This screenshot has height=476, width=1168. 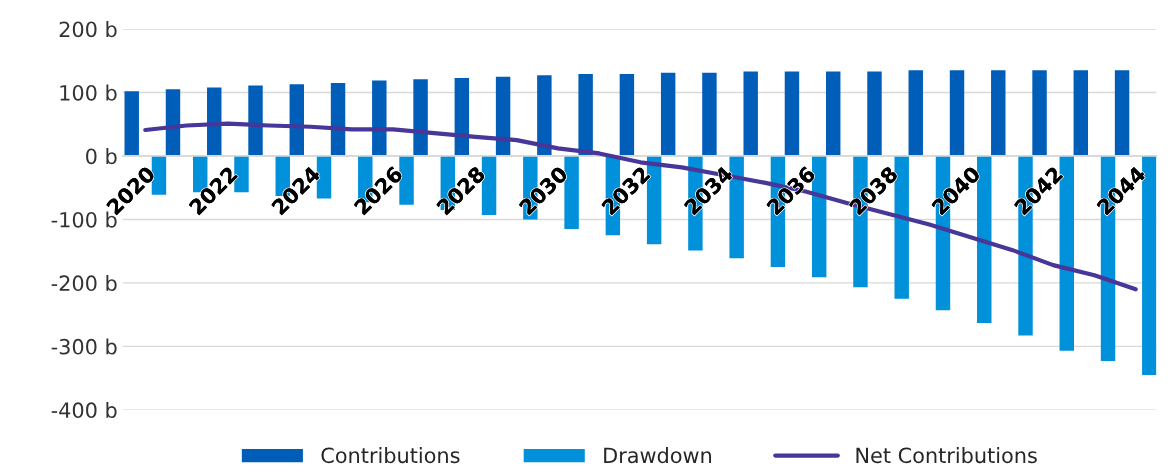 What do you see at coordinates (88, 92) in the screenshot?
I see `y-tick-label: 100 b` at bounding box center [88, 92].